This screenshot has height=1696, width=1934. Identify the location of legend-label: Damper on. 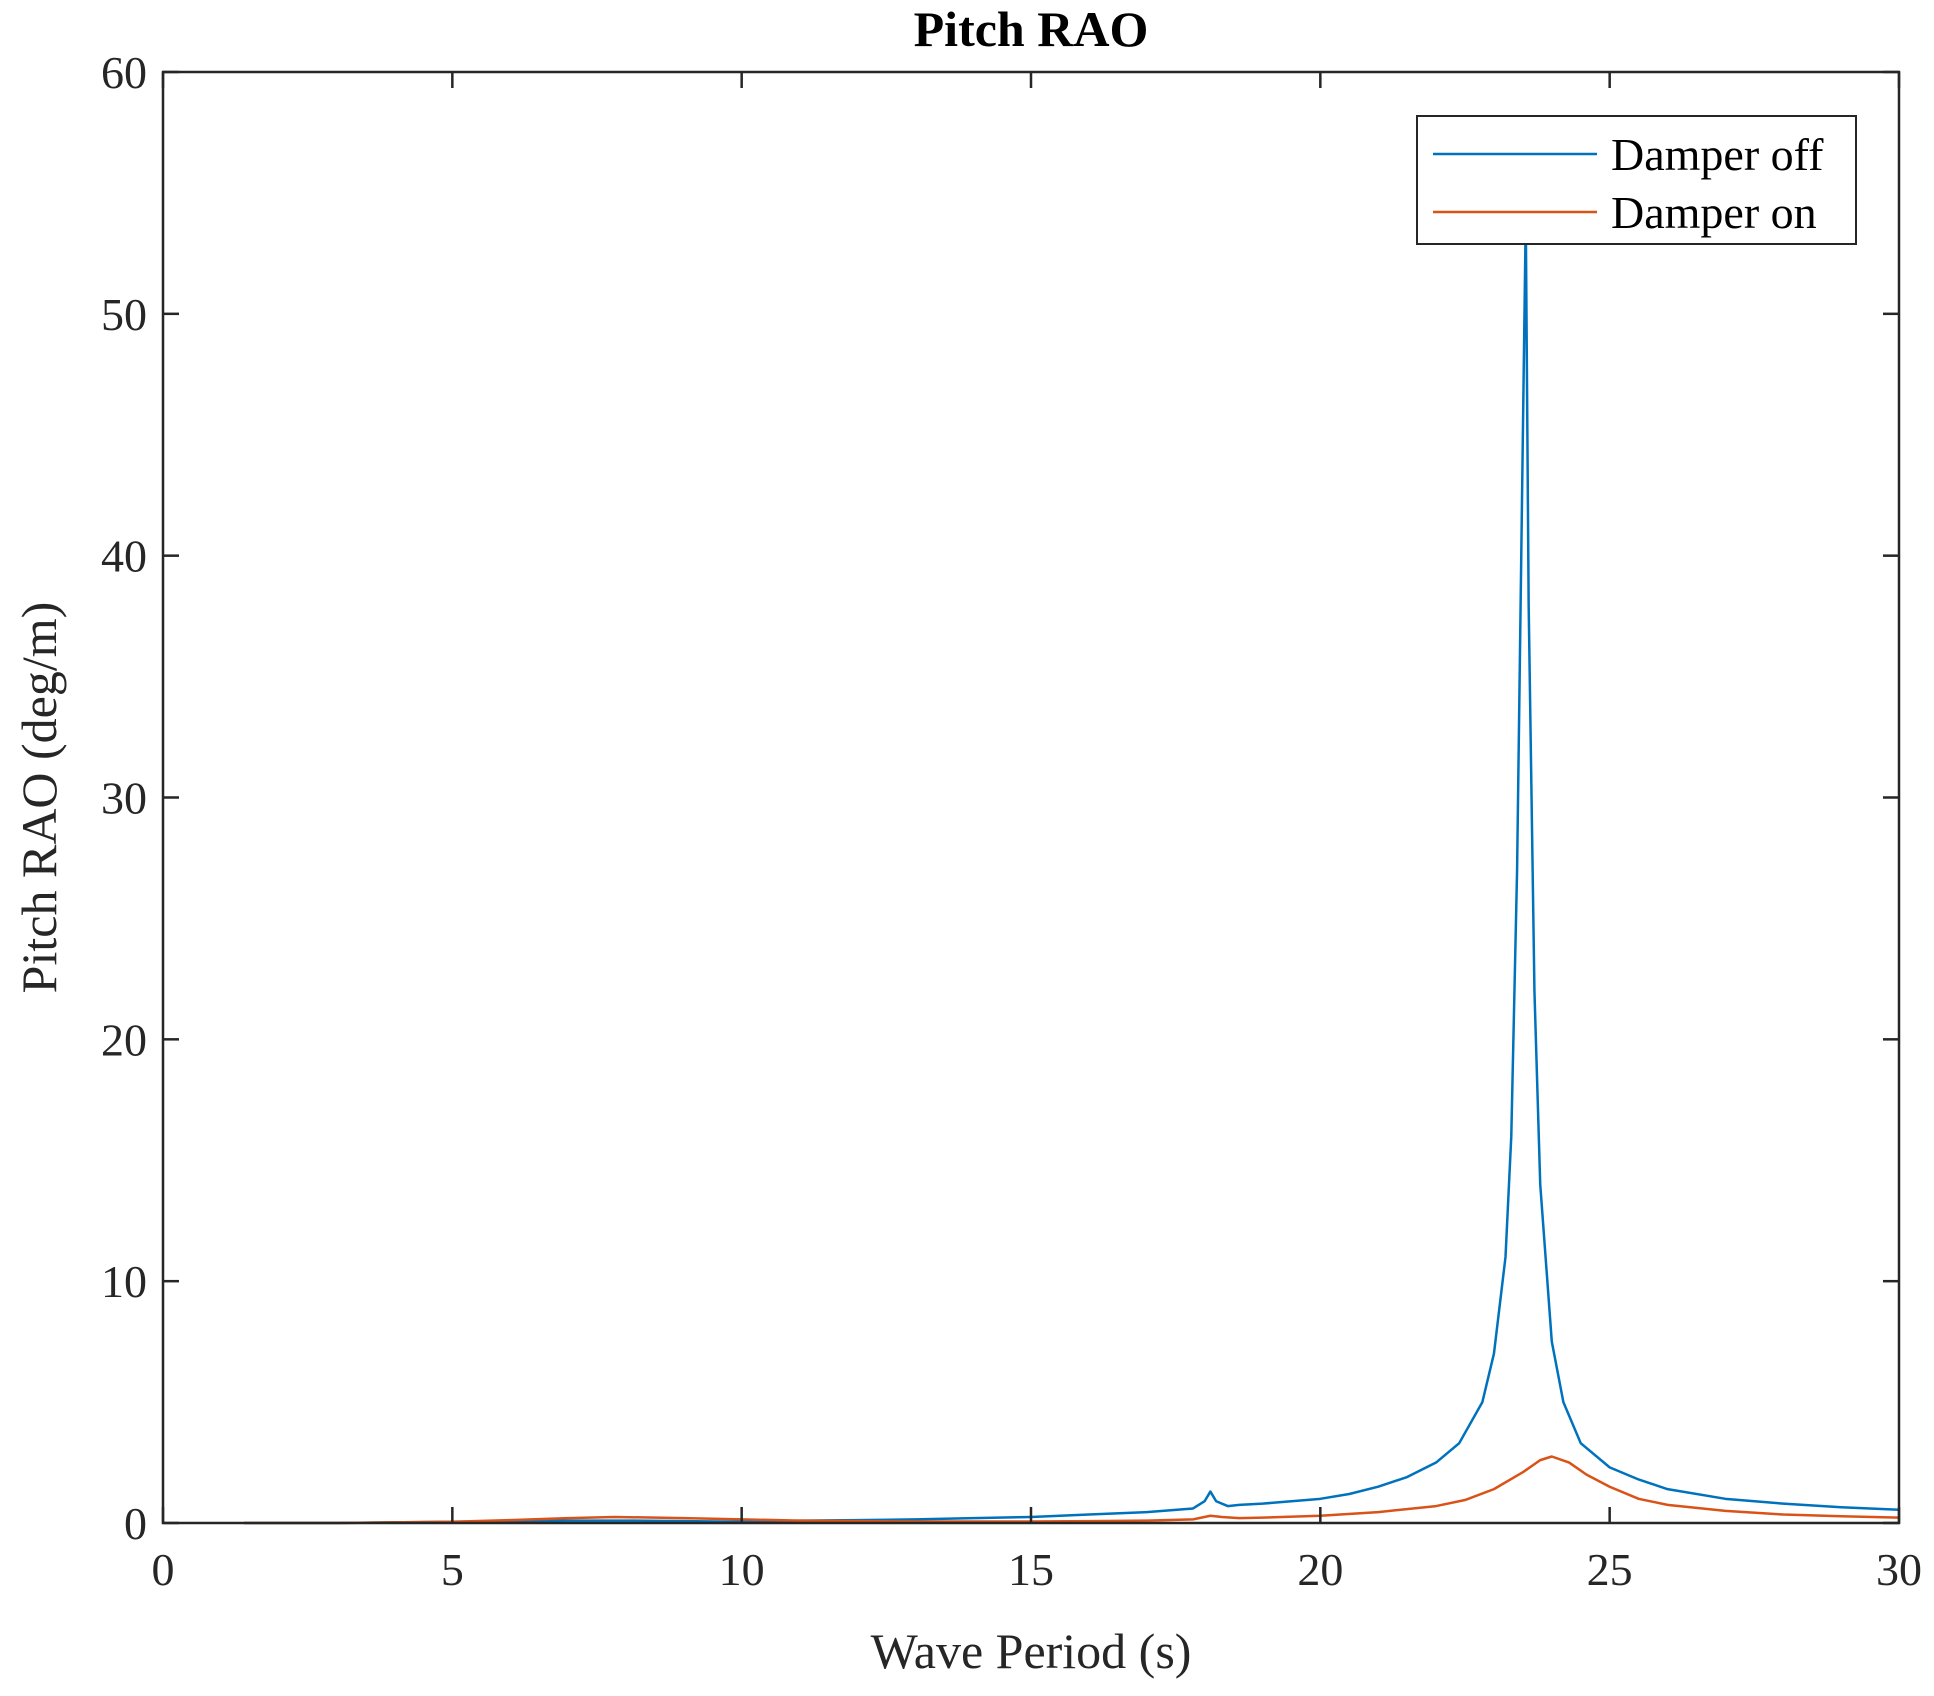
(1714, 212).